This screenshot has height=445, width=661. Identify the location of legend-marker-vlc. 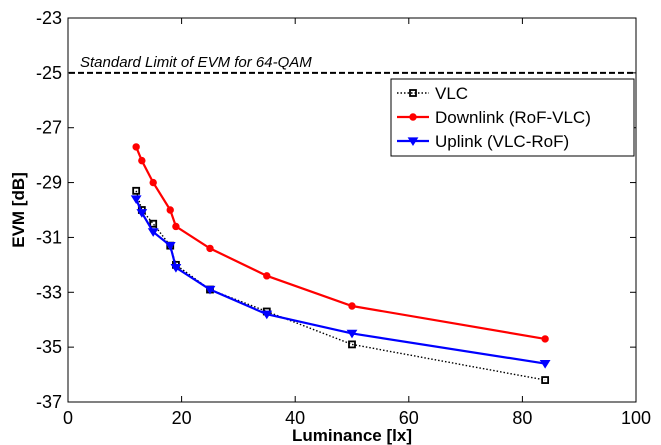
(413, 93).